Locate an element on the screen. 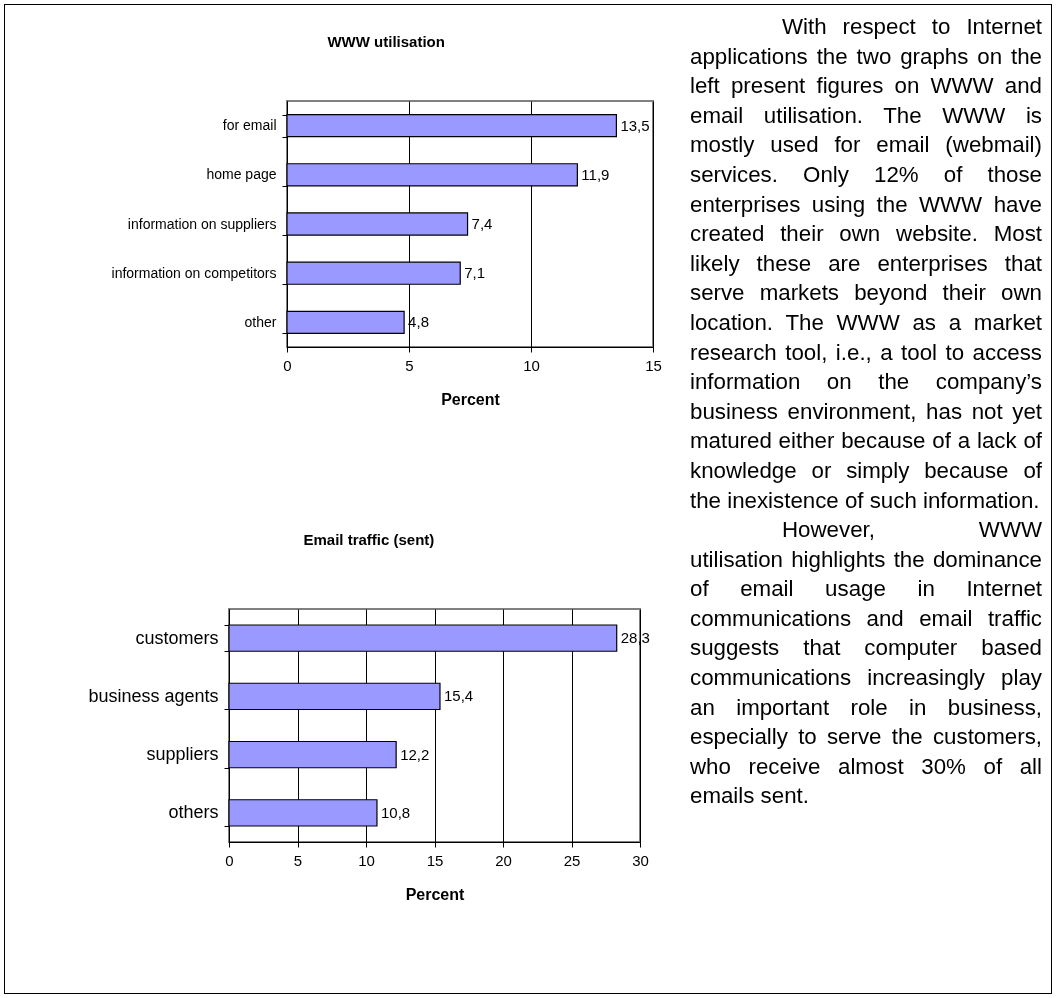 This screenshot has width=1056, height=998. y-tick-label: information on suppliers is located at coordinates (202, 223).